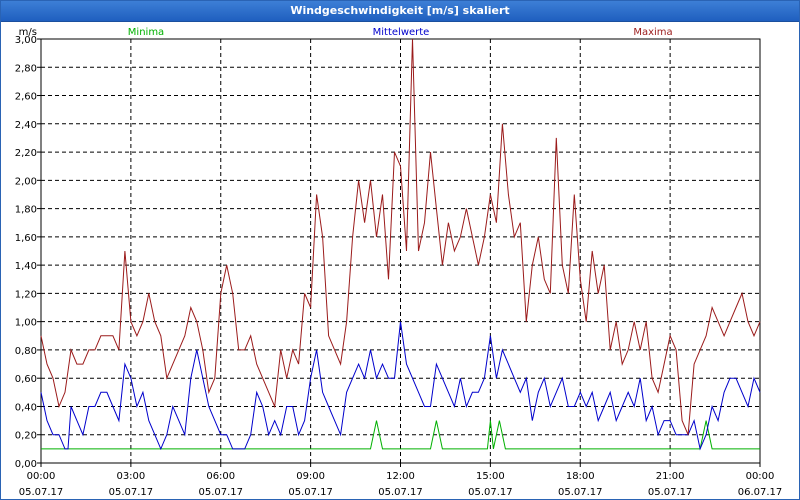 The image size is (800, 500). What do you see at coordinates (146, 32) in the screenshot?
I see `legend-minima: Minima` at bounding box center [146, 32].